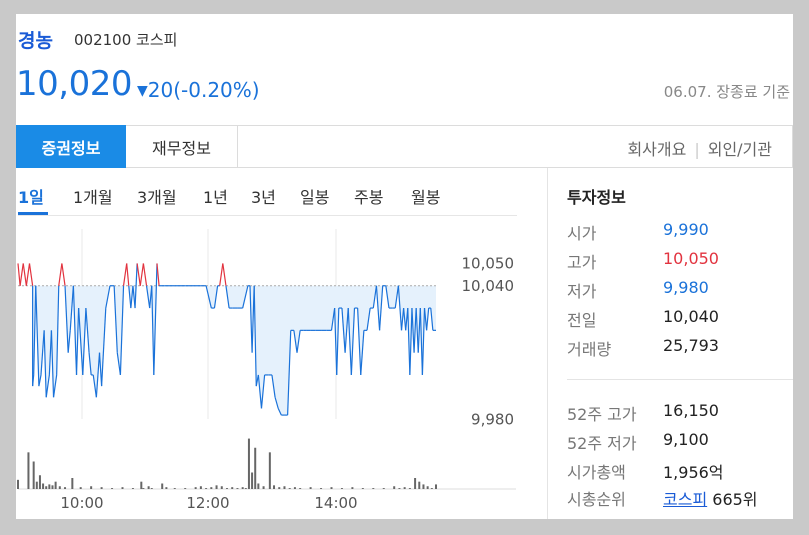 The image size is (809, 535). What do you see at coordinates (263, 197) in the screenshot?
I see `period-3y: 3년` at bounding box center [263, 197].